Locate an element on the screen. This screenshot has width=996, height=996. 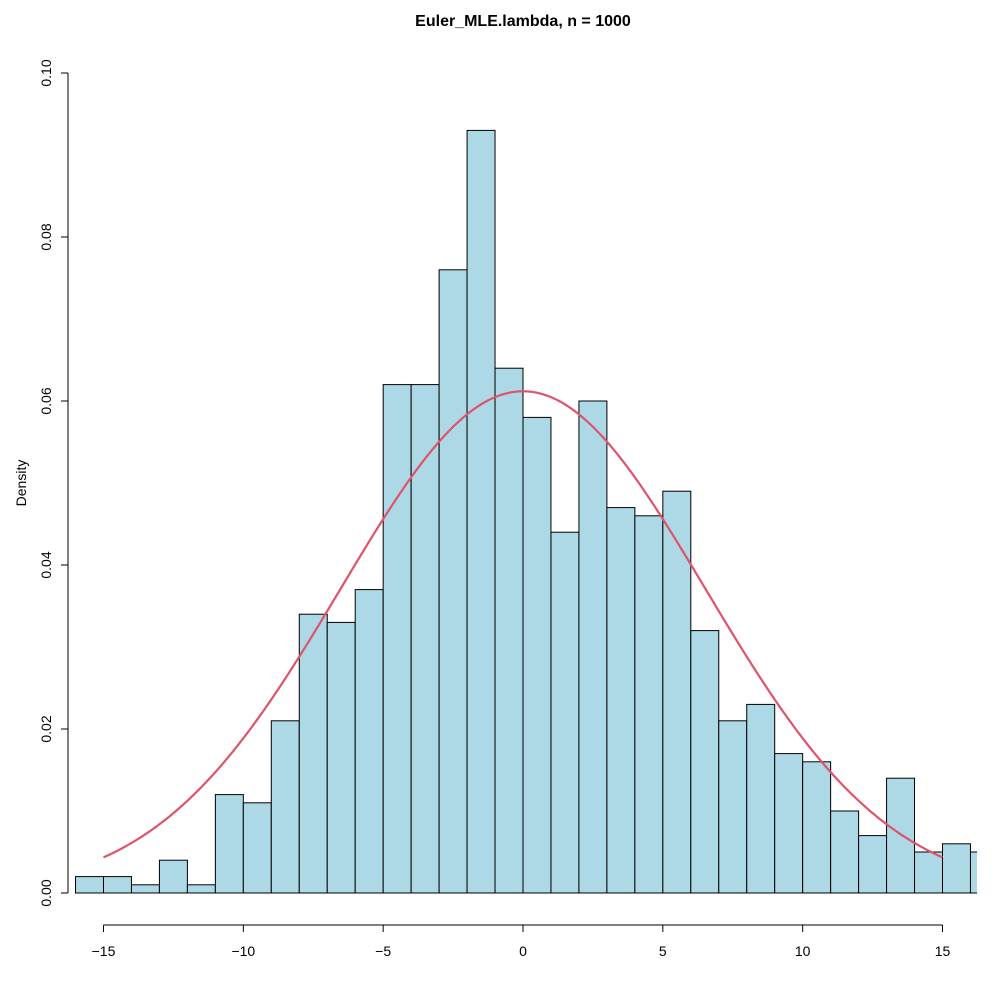
y-tick-label: 0.02 is located at coordinates (46, 728).